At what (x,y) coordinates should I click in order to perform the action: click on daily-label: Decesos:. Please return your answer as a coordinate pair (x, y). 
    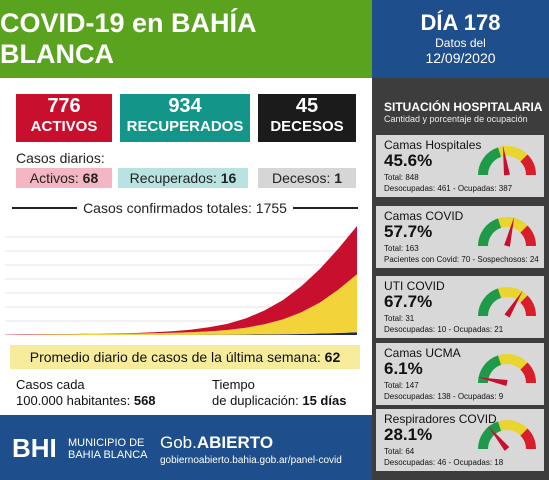
    Looking at the image, I should click on (301, 178).